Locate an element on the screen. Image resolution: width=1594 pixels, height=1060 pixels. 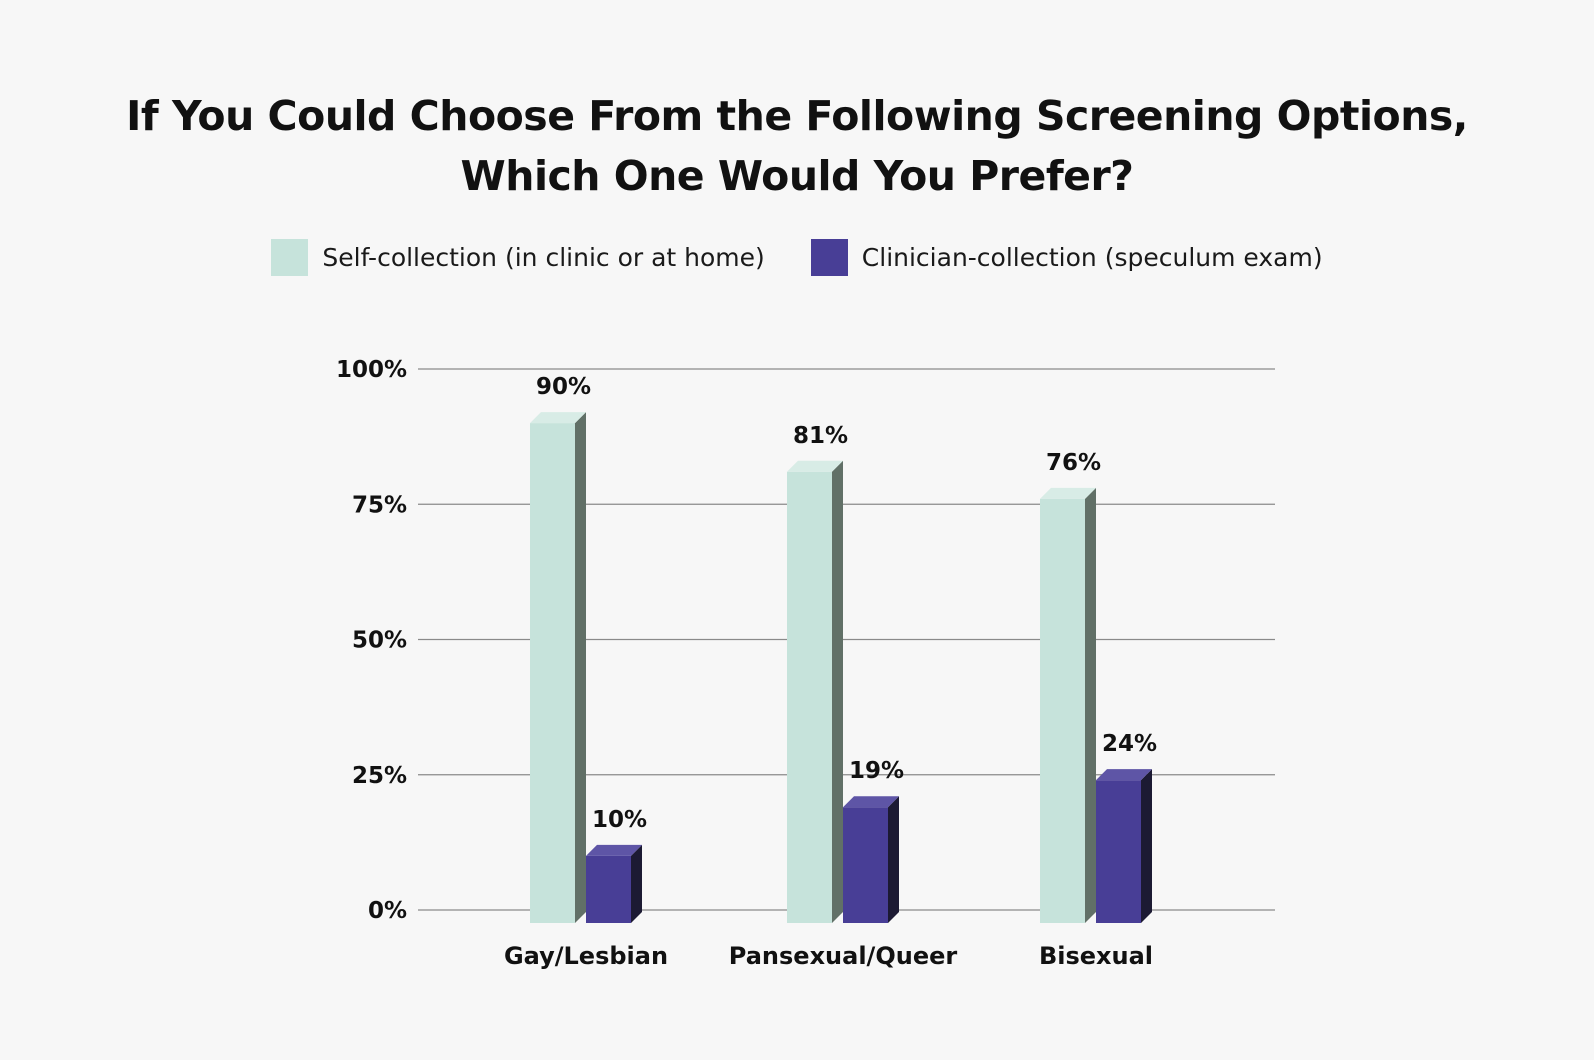
value-label-clinician-collection-pansexual-queer: 19% is located at coordinates (876, 771).